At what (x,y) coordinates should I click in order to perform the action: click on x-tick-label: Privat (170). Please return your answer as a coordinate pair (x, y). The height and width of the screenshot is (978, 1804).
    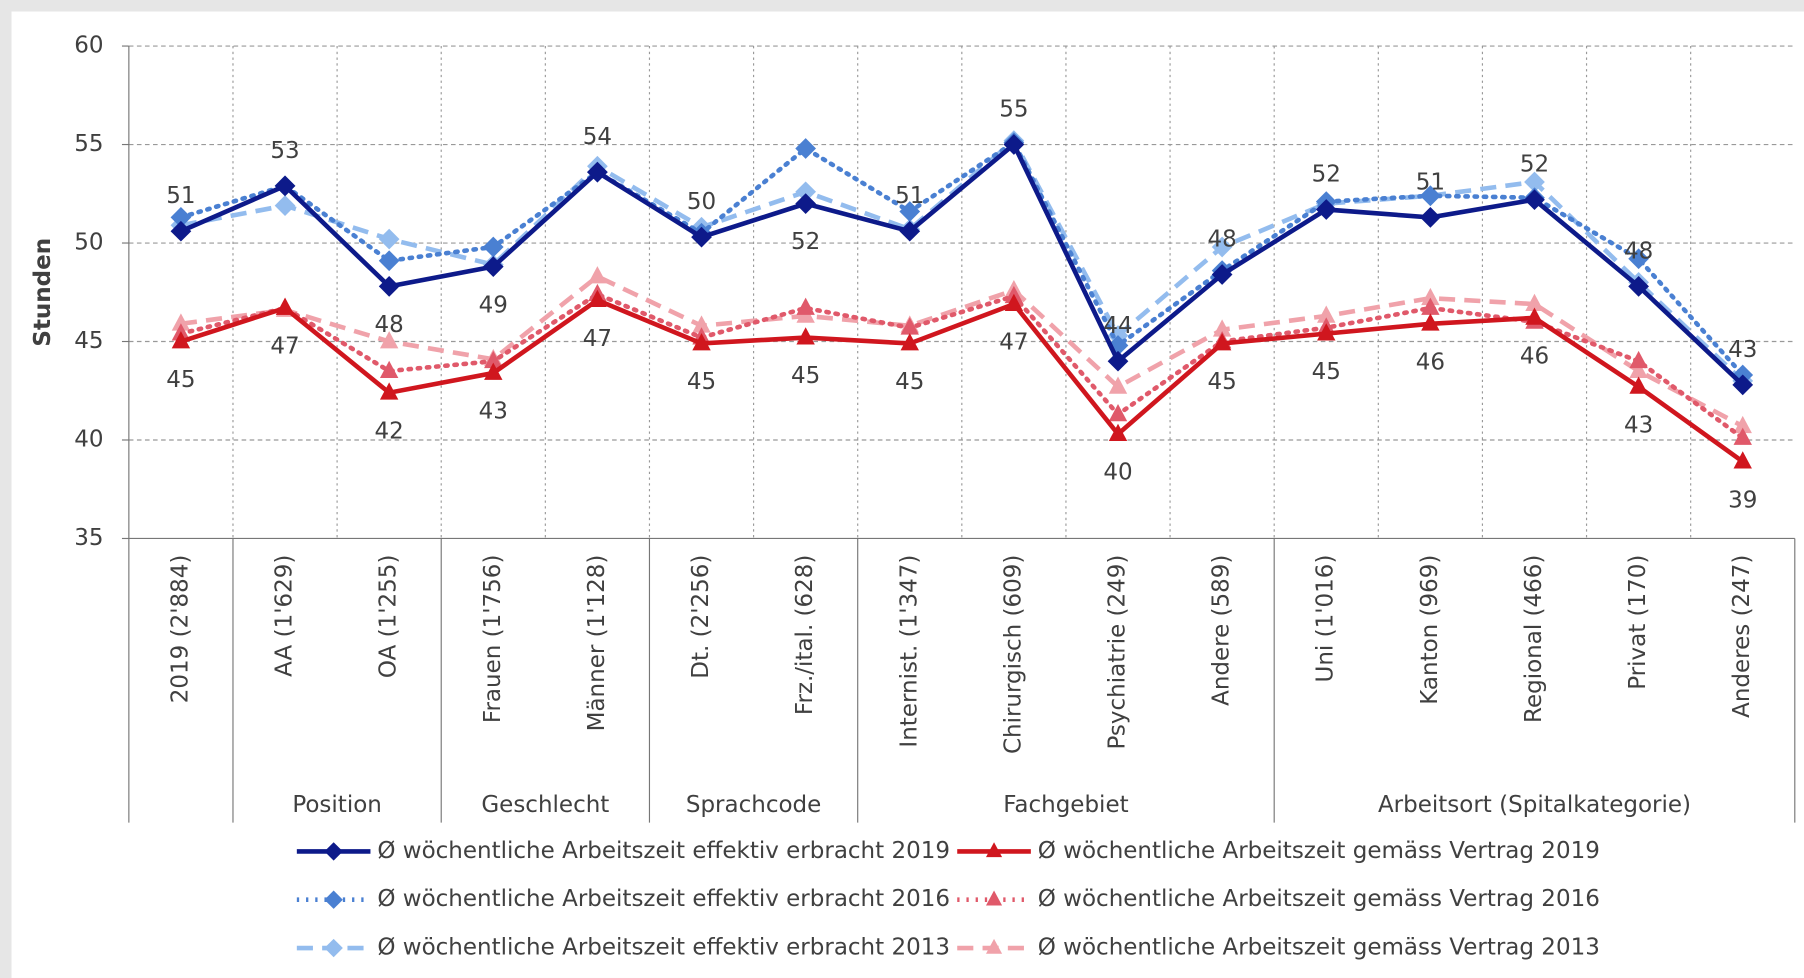
    Looking at the image, I should click on (1638, 622).